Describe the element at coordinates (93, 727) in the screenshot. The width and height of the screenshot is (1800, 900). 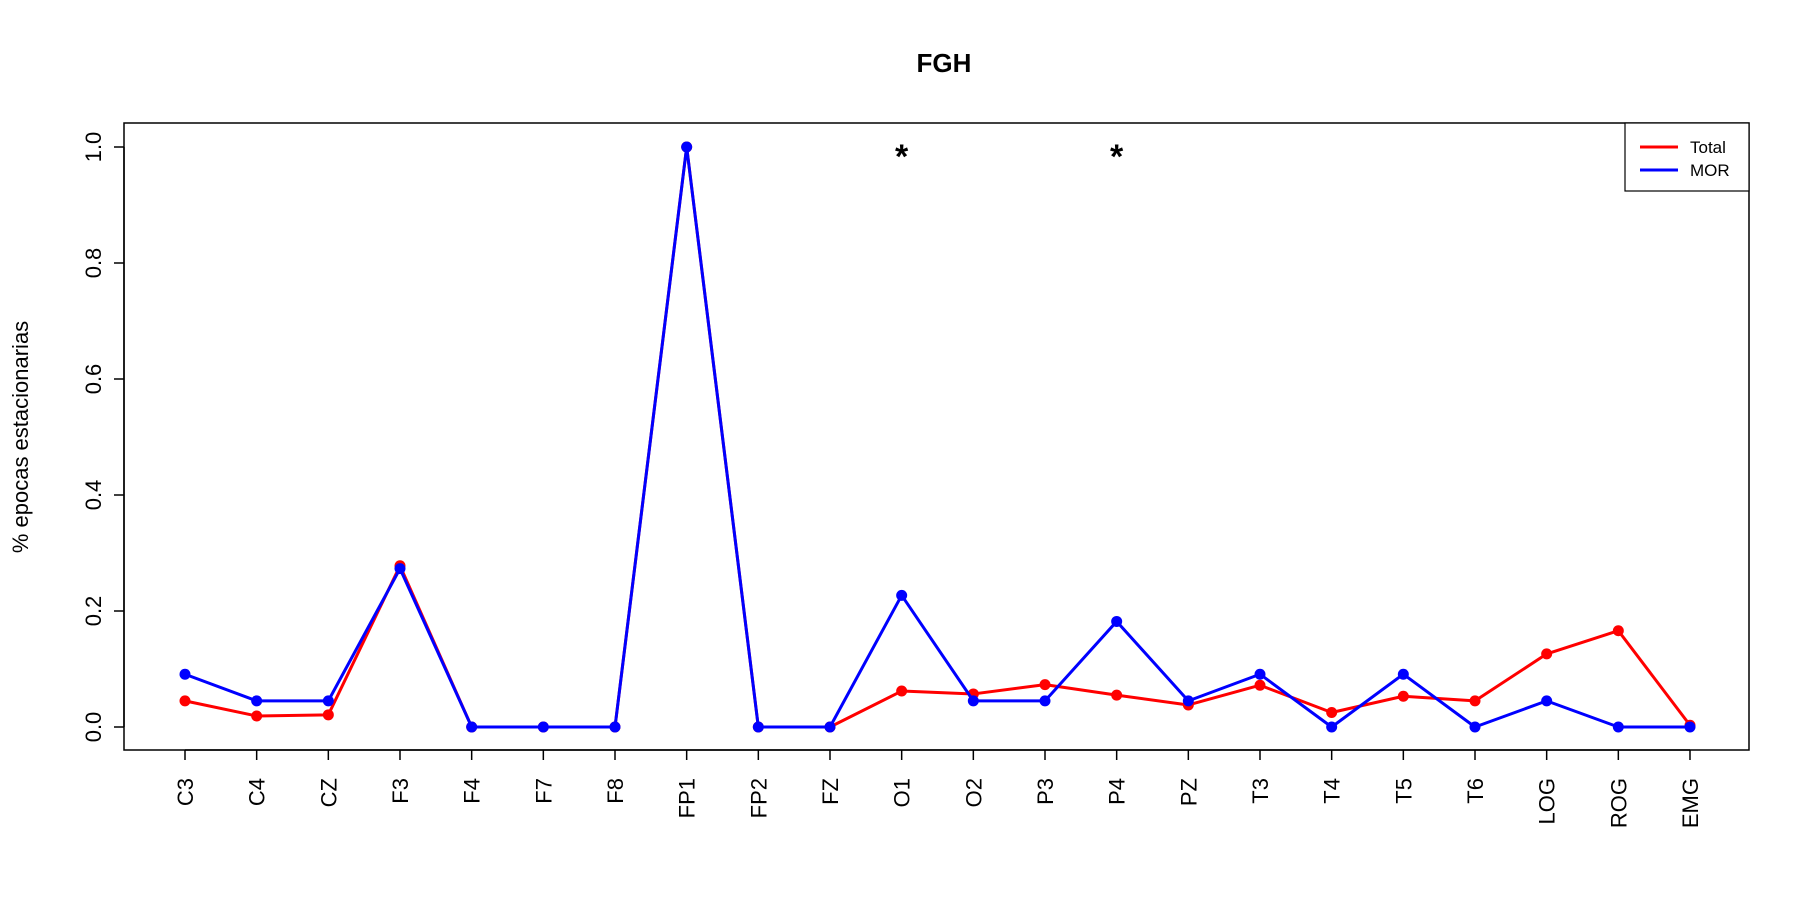
I see `y-tick-label: 0.0` at that location.